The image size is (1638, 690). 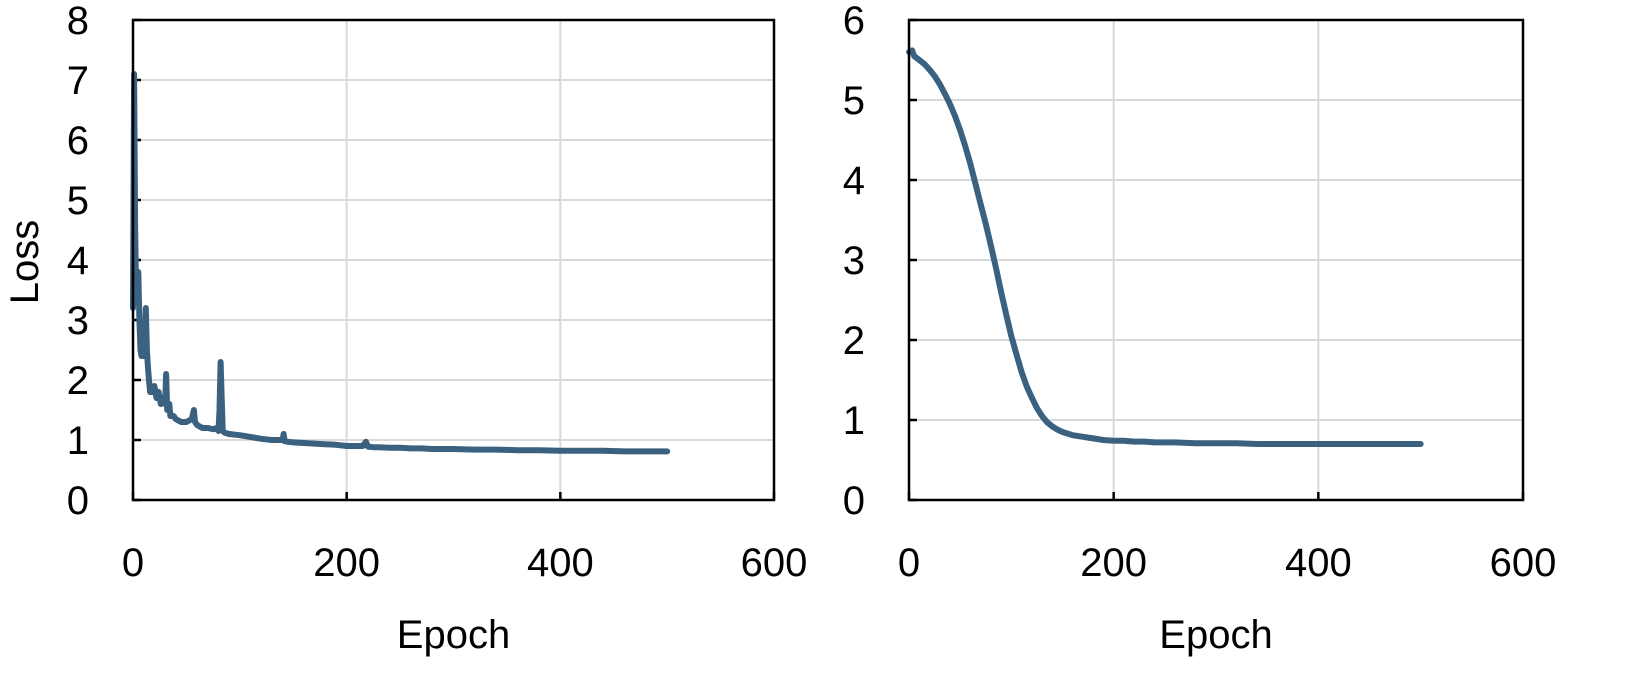 I want to click on y-axis-title: Loss, so click(x=25, y=262).